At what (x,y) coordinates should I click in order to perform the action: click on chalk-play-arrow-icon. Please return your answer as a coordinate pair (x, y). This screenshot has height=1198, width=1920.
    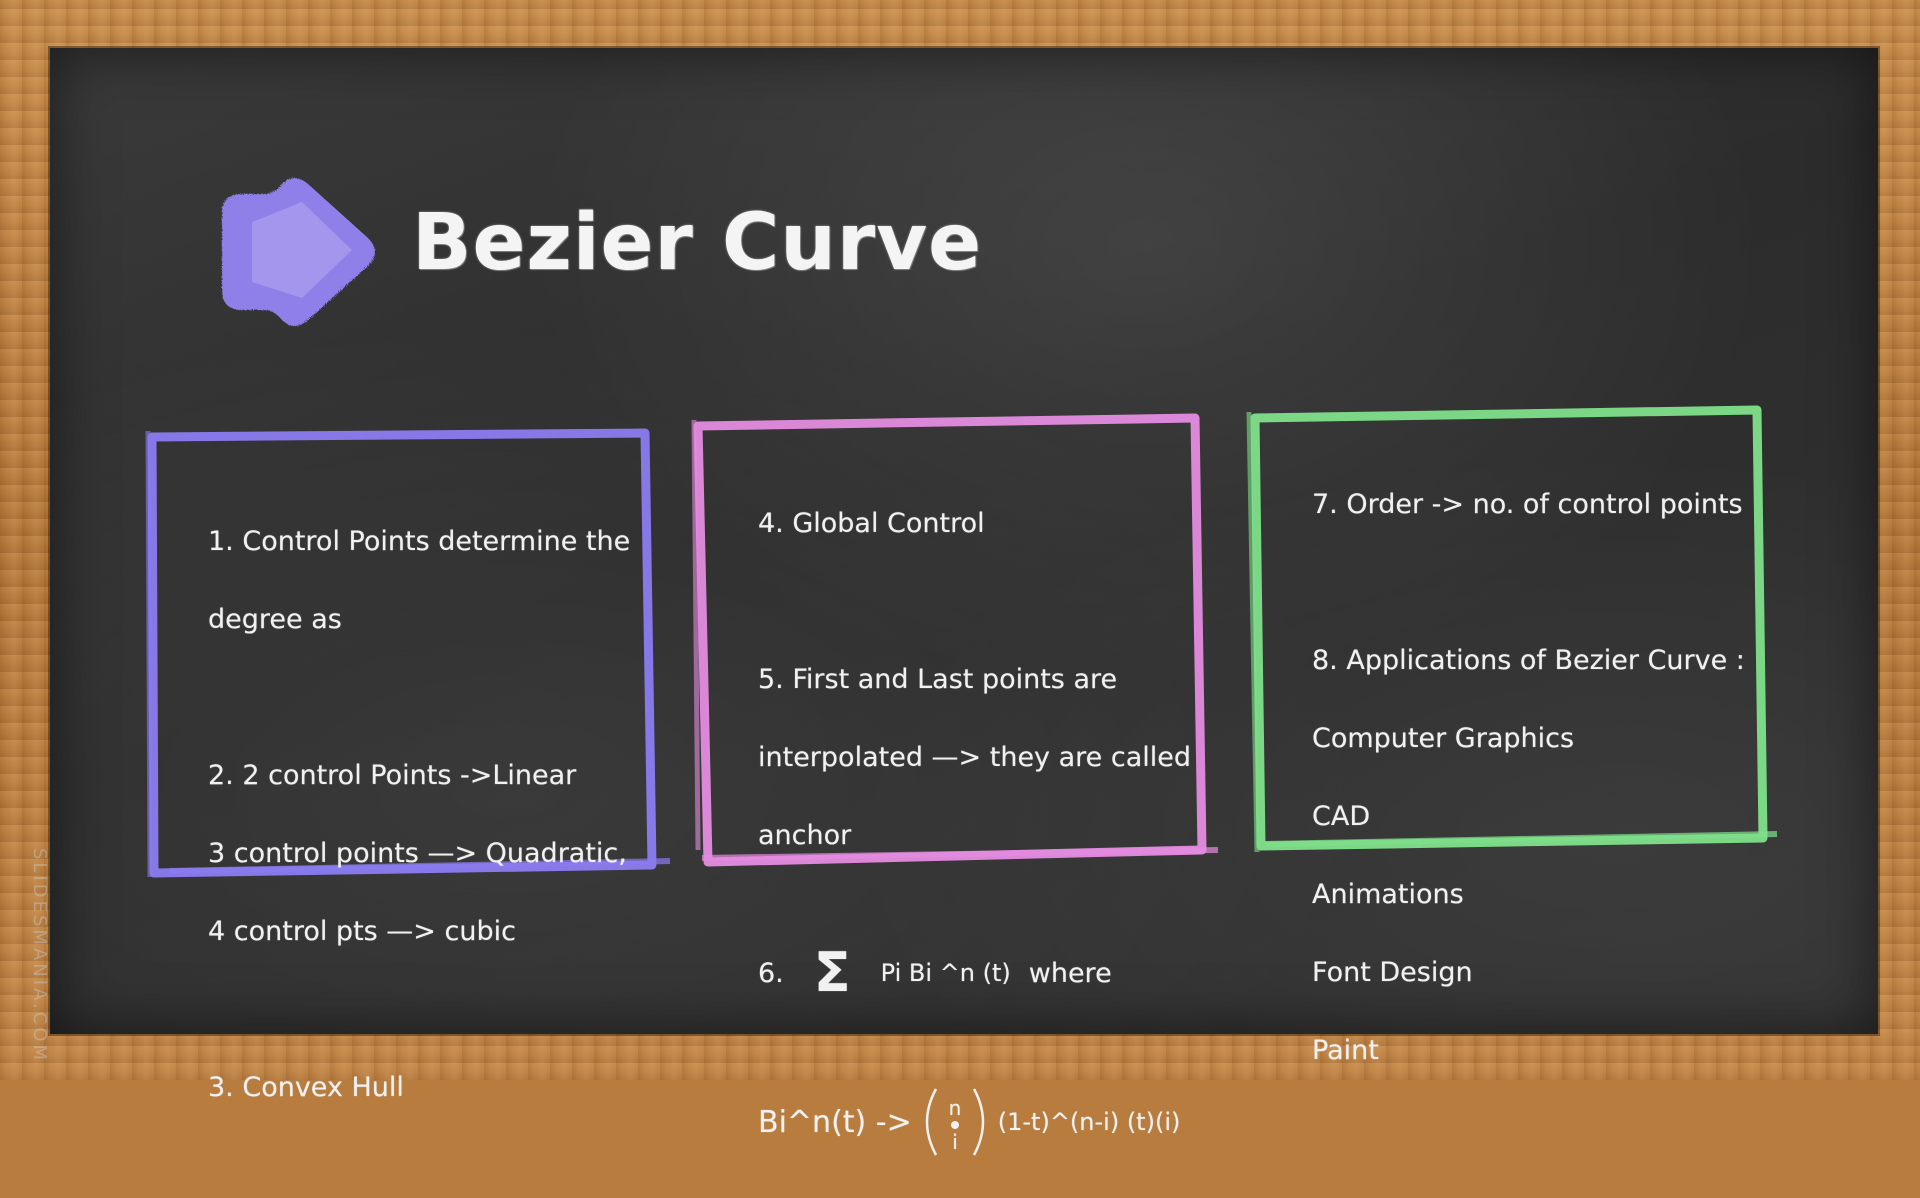
    Looking at the image, I should click on (298, 252).